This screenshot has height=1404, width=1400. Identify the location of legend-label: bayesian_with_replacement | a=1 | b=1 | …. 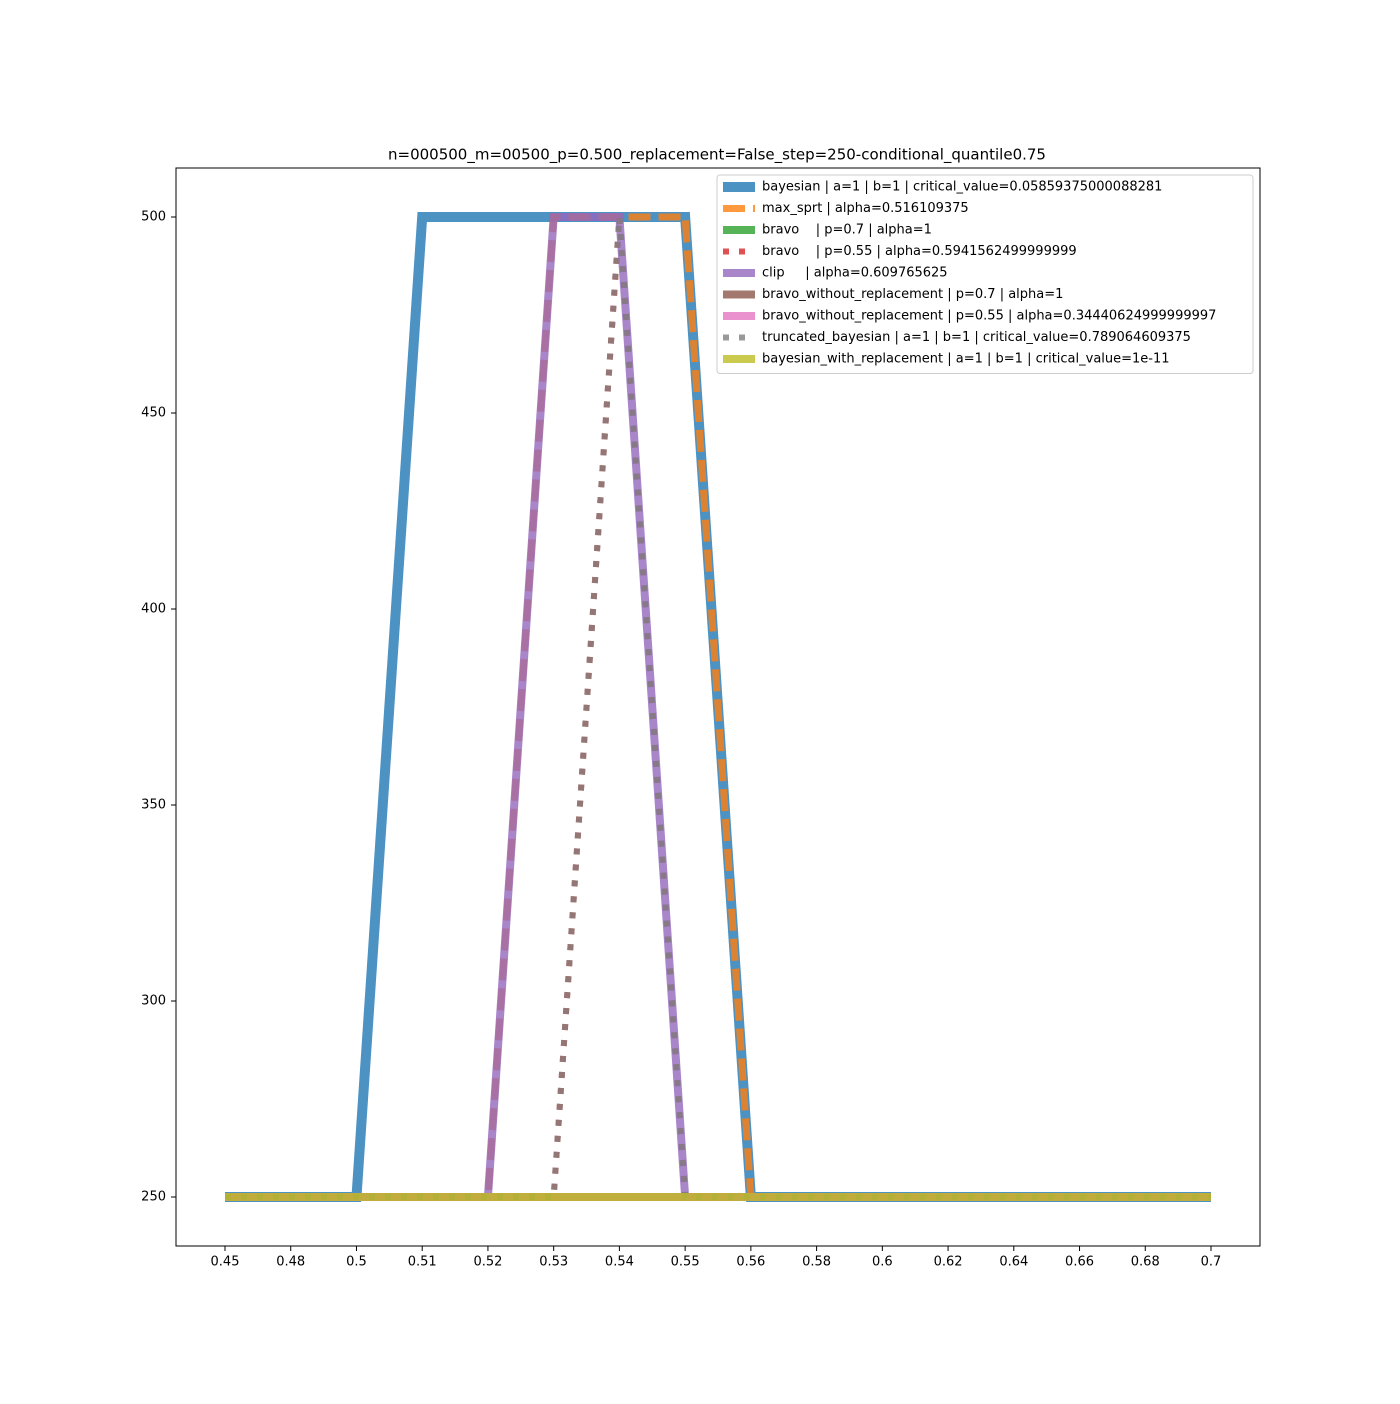
(966, 359).